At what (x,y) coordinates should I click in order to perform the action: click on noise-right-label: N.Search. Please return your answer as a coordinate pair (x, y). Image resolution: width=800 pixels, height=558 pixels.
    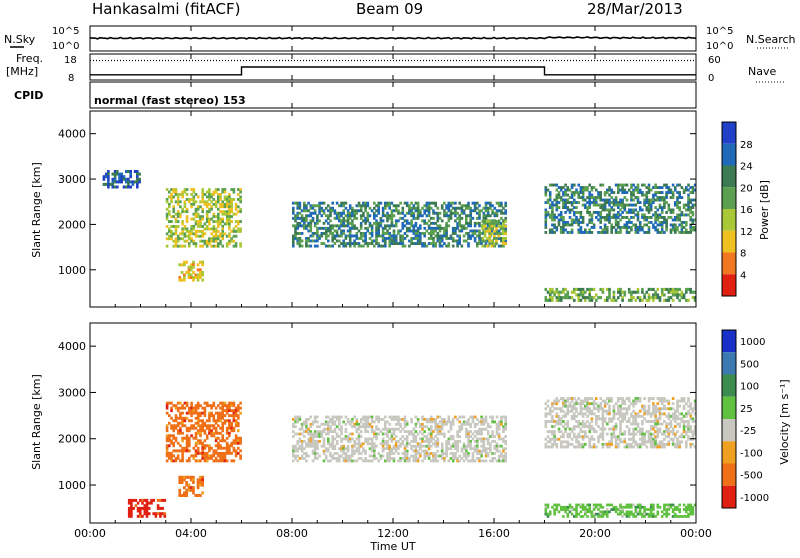
    Looking at the image, I should click on (771, 39).